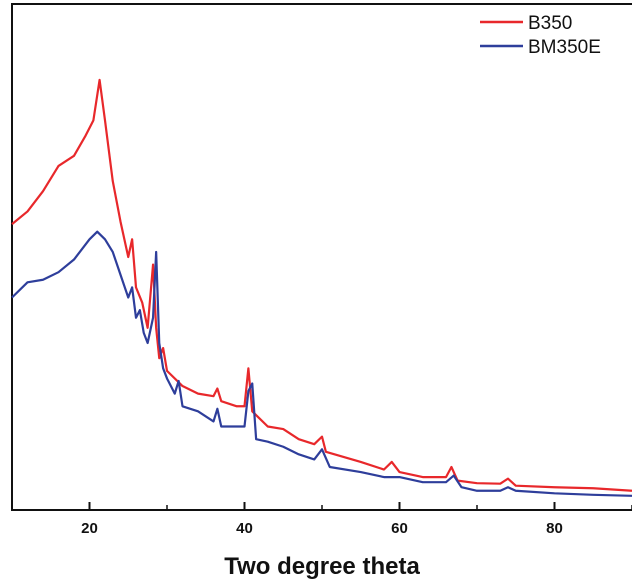 The width and height of the screenshot is (632, 580). Describe the element at coordinates (321, 519) in the screenshot. I see `x-axis-ticks: 20 40 60 80` at that location.